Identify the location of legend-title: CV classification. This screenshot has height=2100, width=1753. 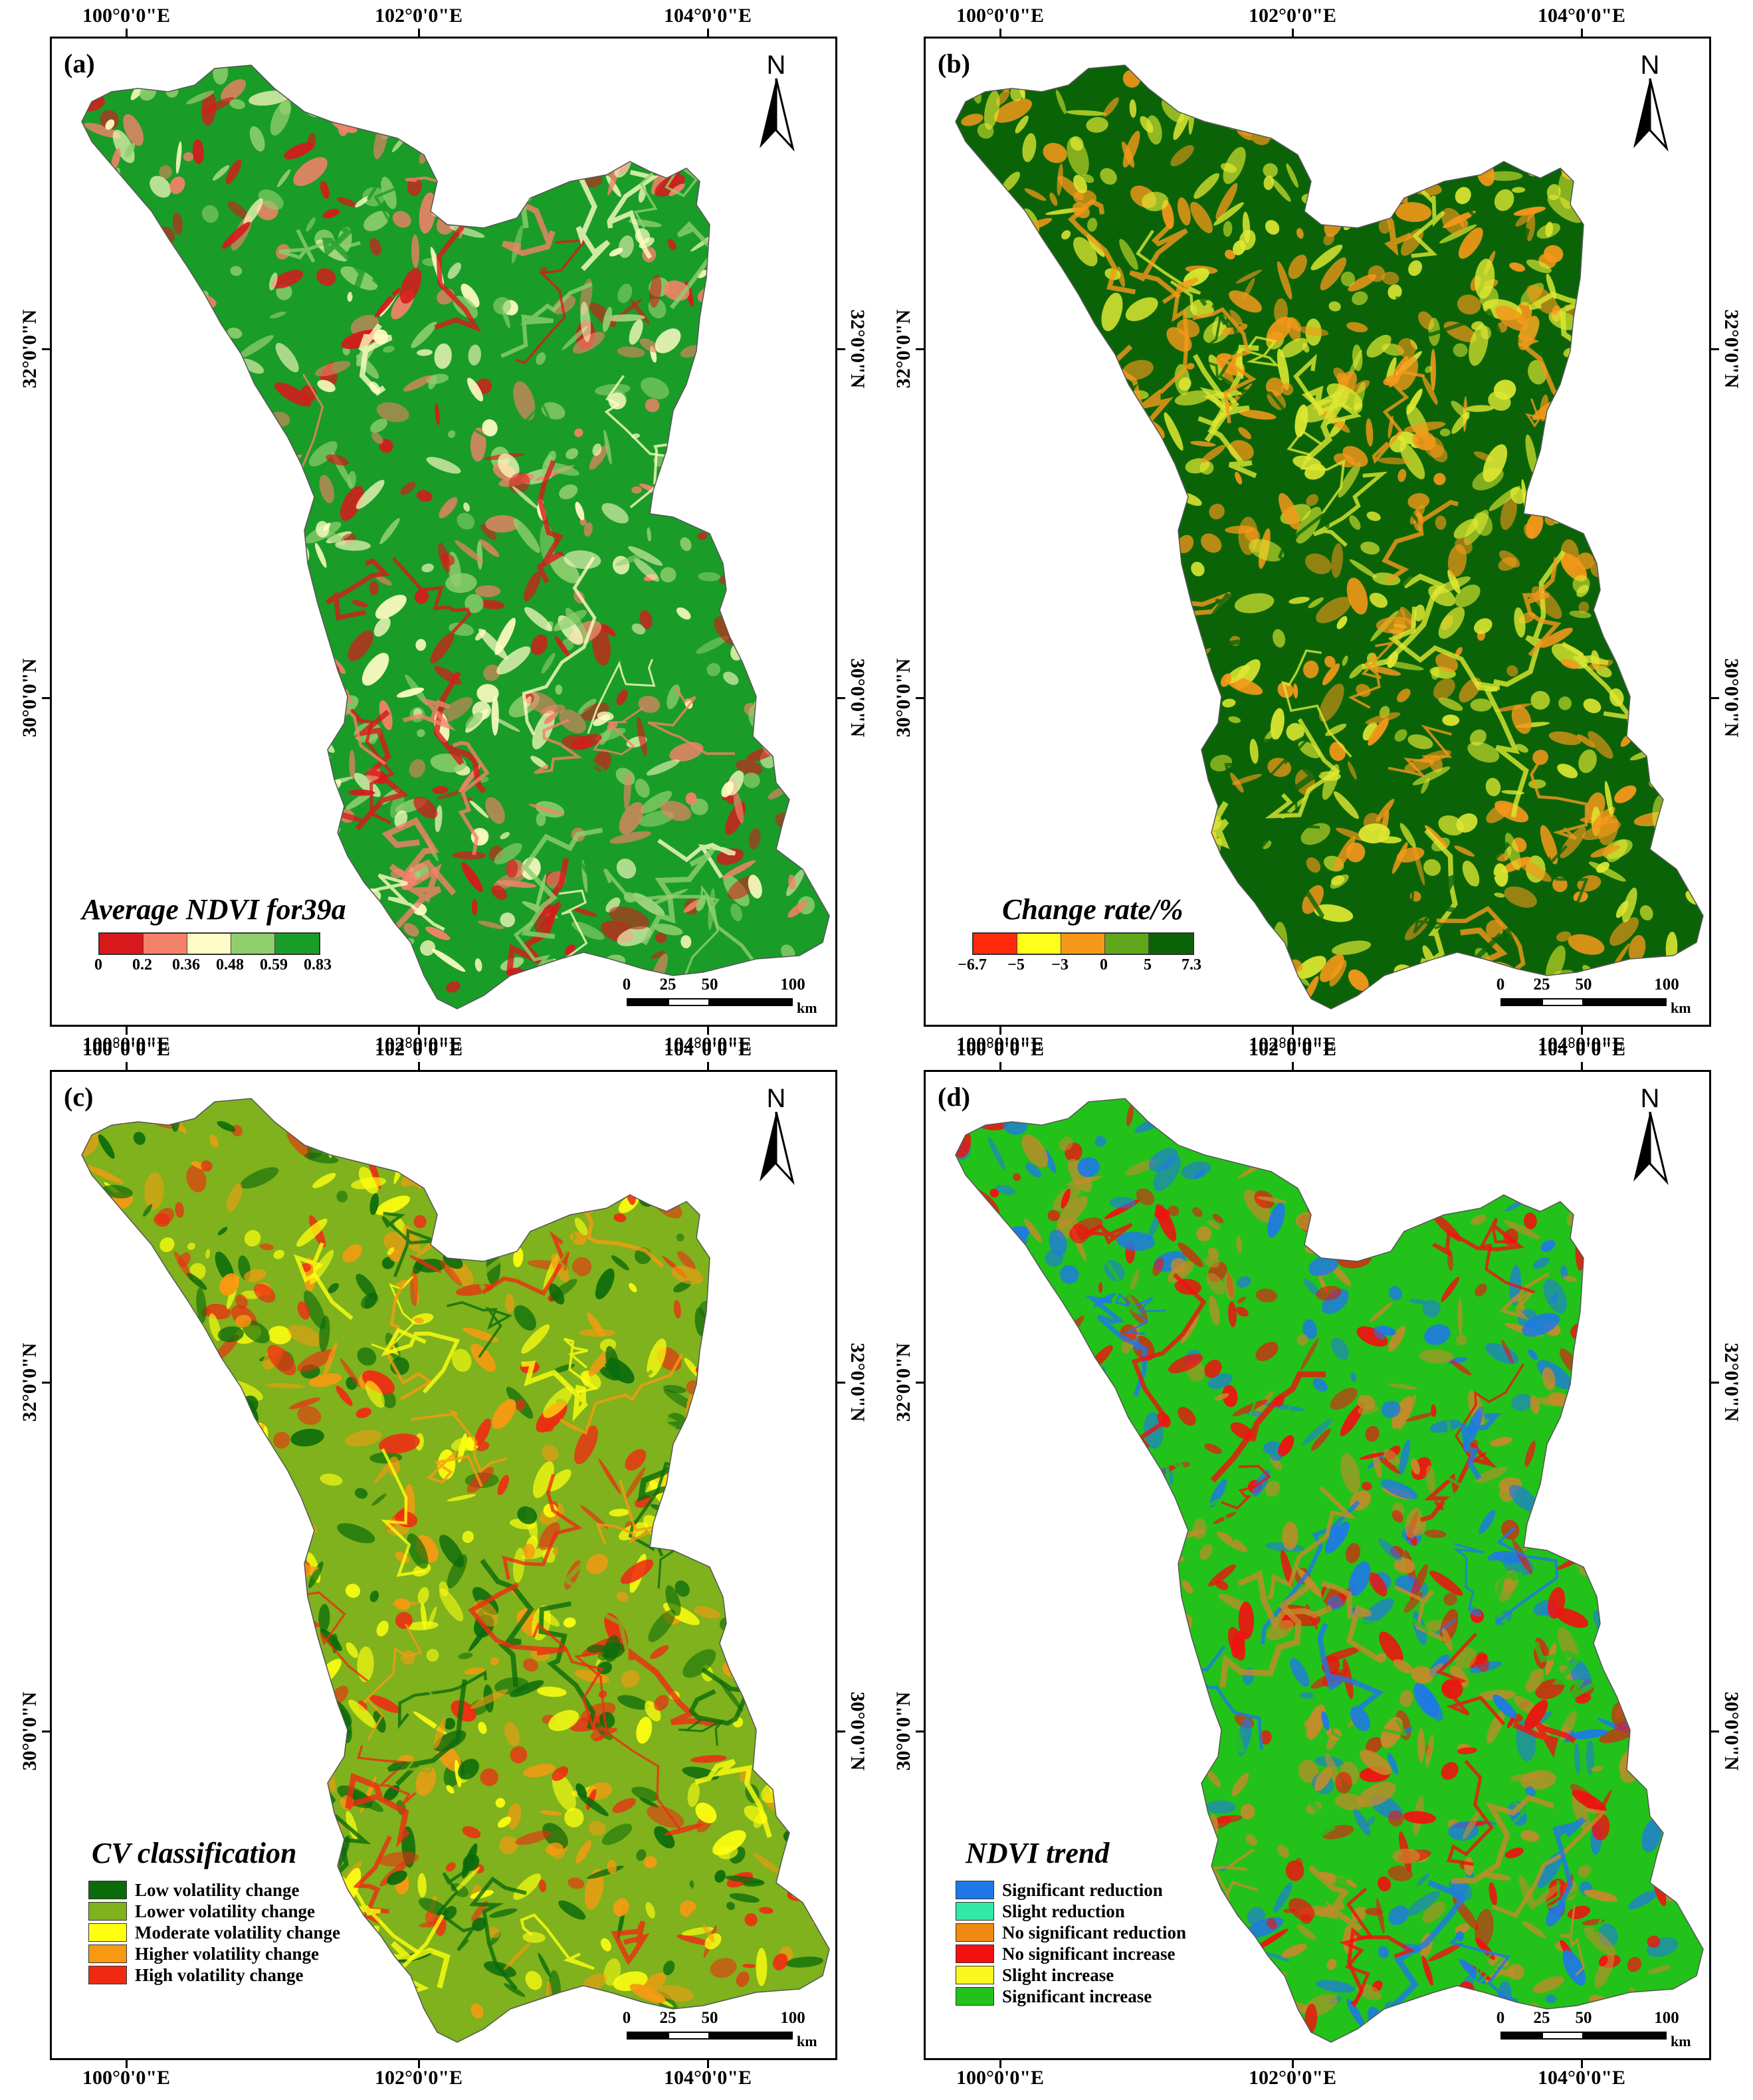
(194, 1853).